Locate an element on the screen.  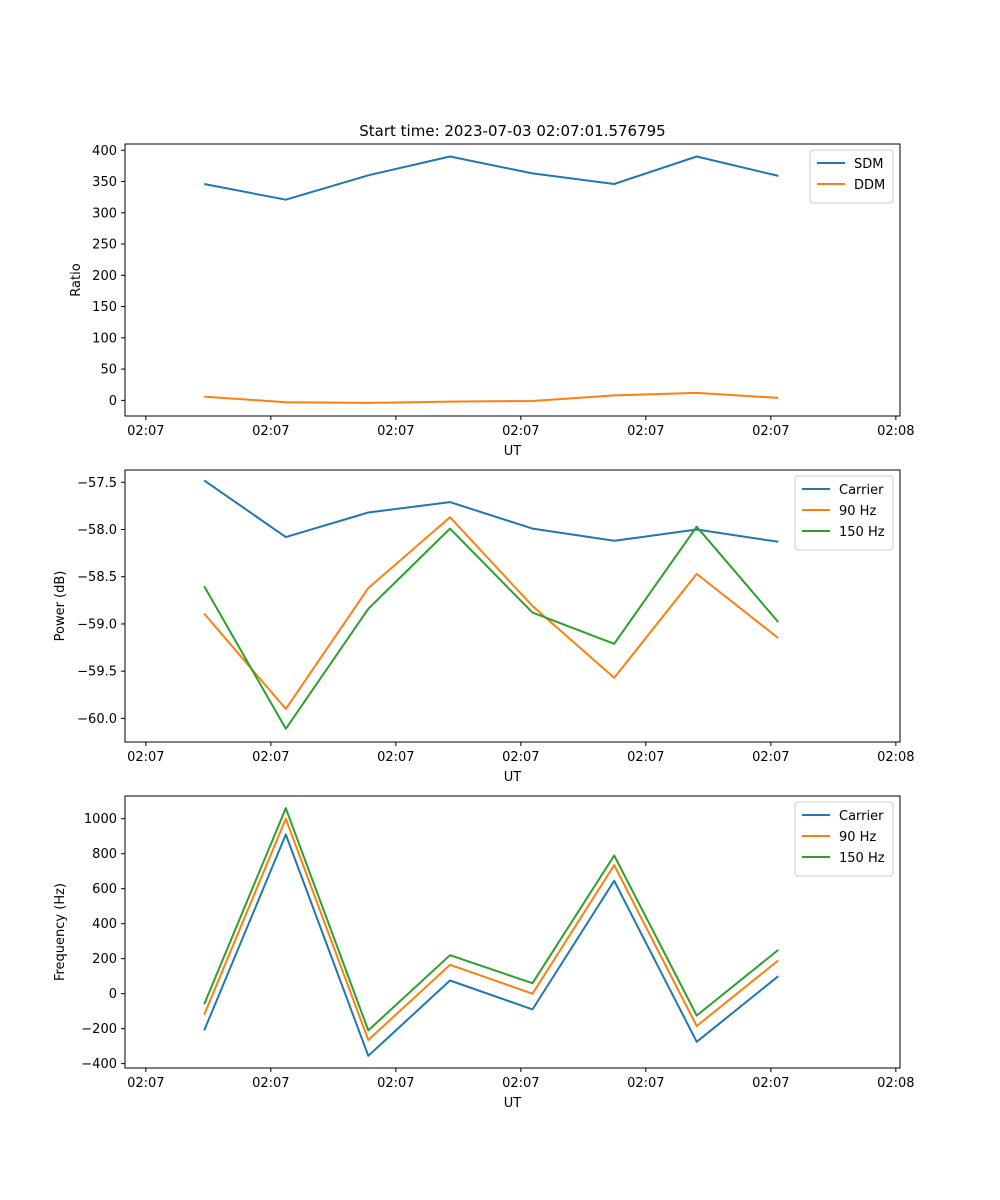
legend: SDM DDM is located at coordinates (851, 176).